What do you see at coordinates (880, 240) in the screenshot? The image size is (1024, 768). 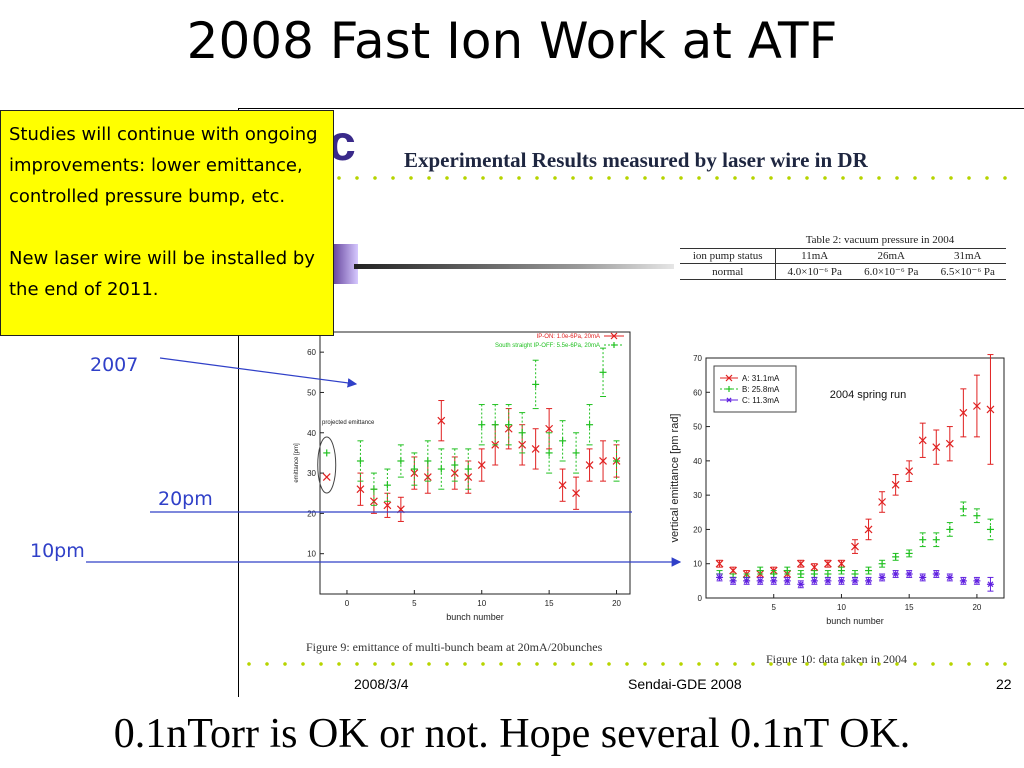 I see `table-caption: Table 2: vacuum pressure in 2004` at bounding box center [880, 240].